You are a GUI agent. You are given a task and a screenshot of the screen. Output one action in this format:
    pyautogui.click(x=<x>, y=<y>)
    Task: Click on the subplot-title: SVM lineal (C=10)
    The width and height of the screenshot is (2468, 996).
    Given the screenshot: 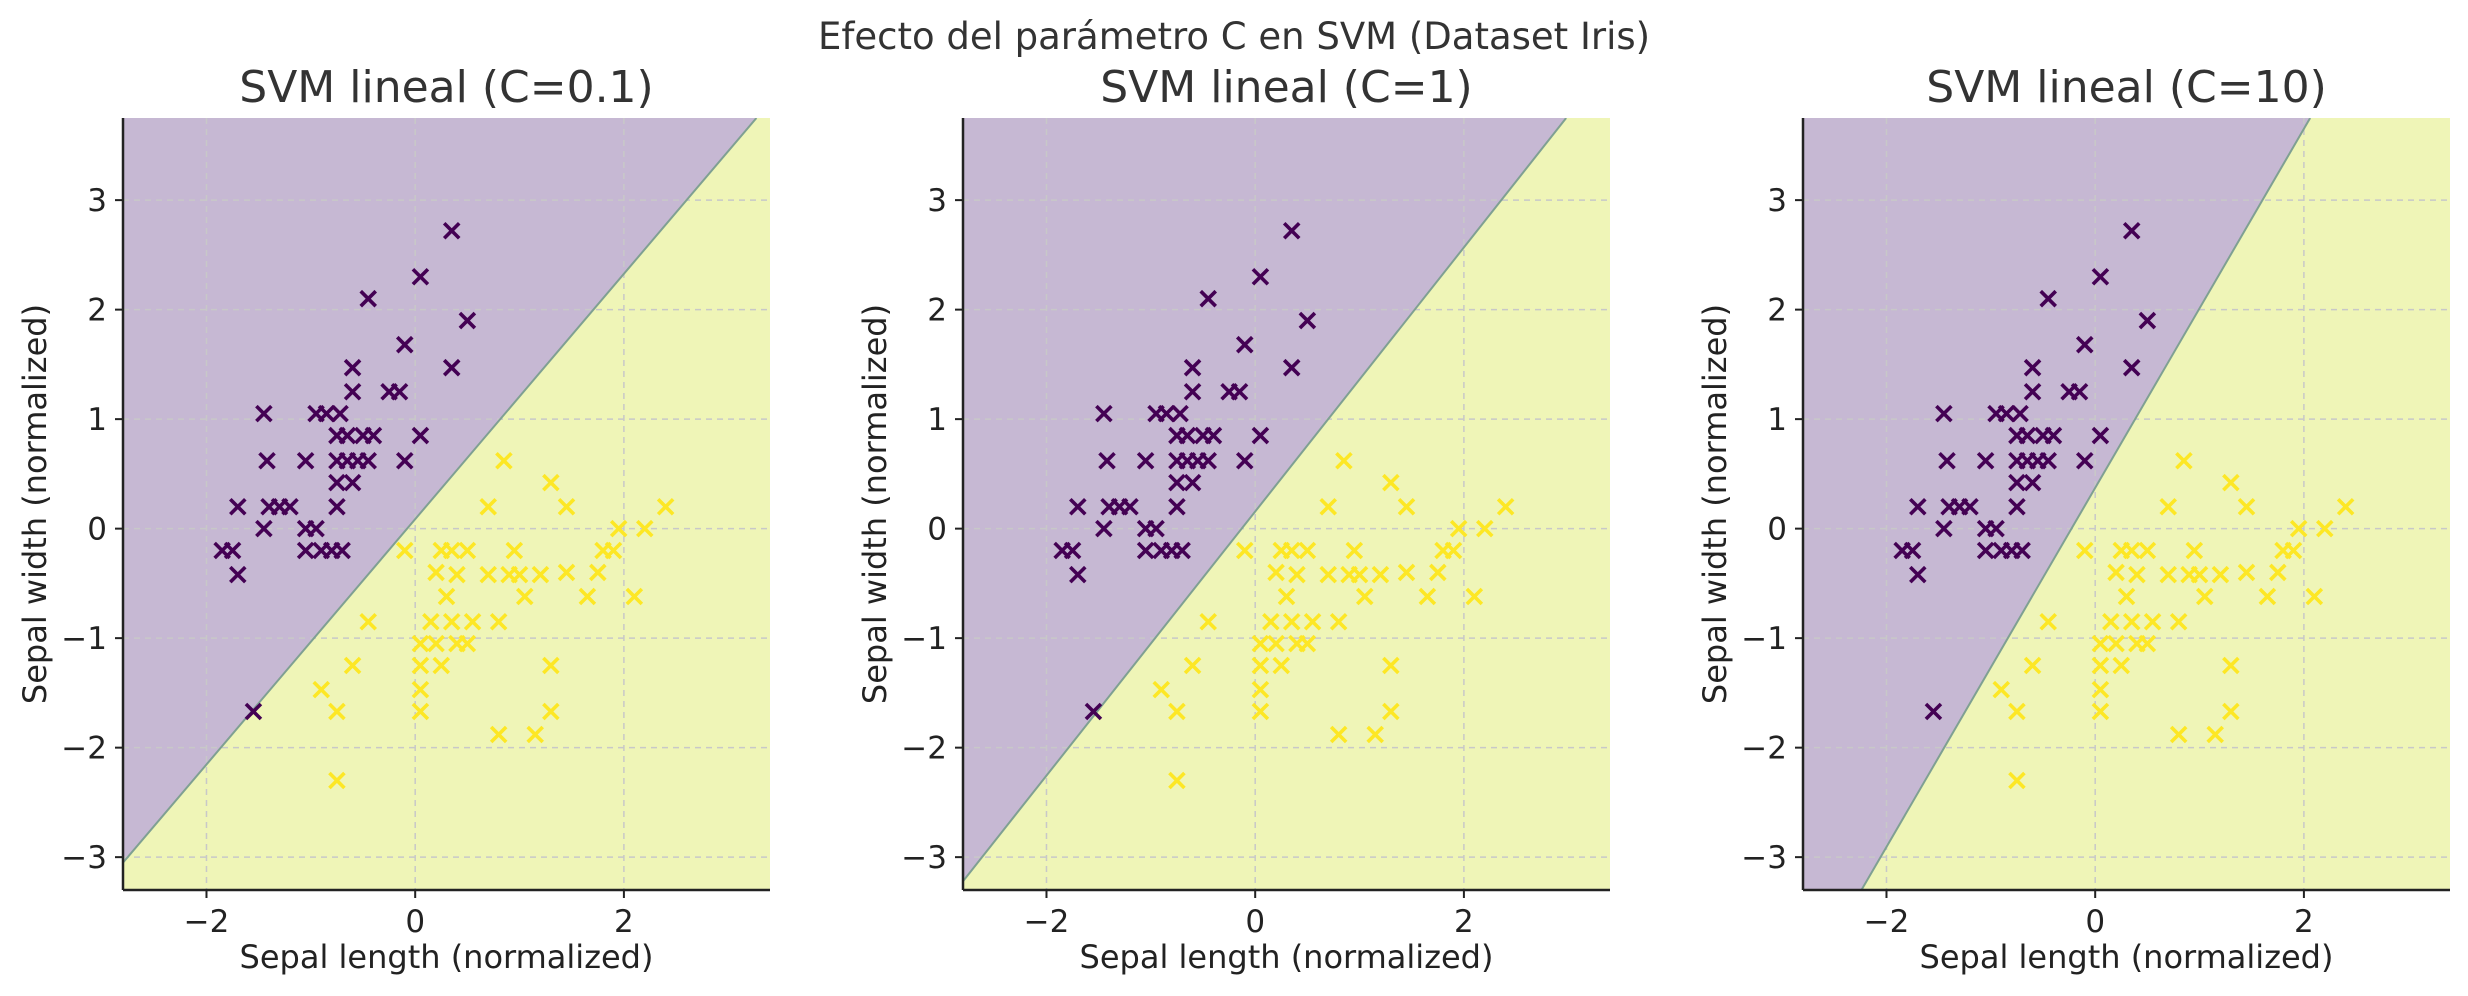 What is the action you would take?
    pyautogui.click(x=2126, y=87)
    